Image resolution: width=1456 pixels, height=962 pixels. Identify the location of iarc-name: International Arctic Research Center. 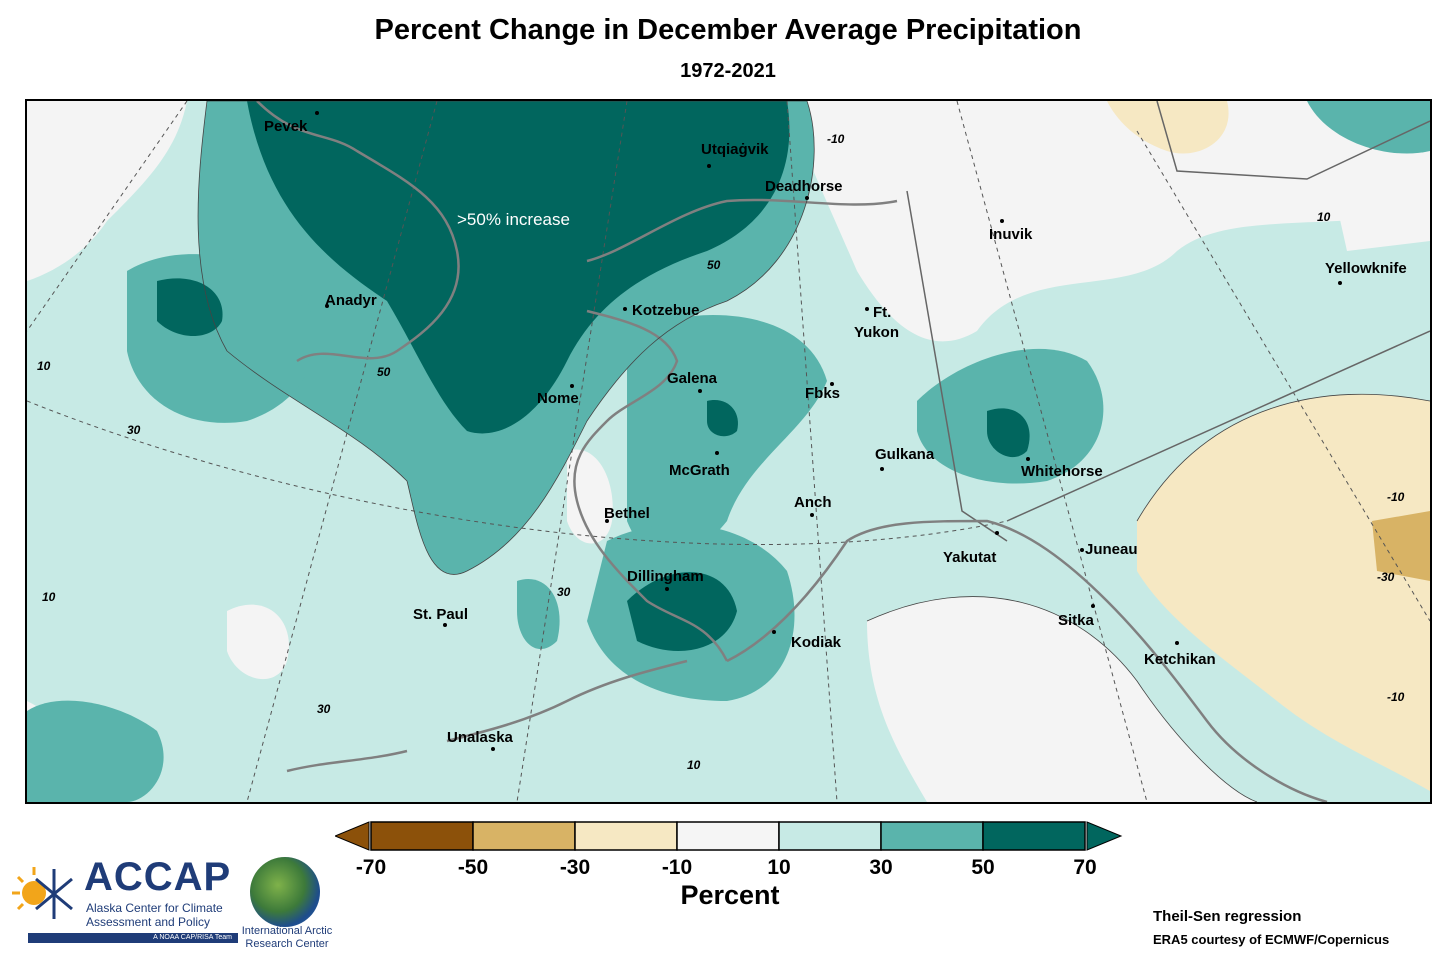
(287, 938).